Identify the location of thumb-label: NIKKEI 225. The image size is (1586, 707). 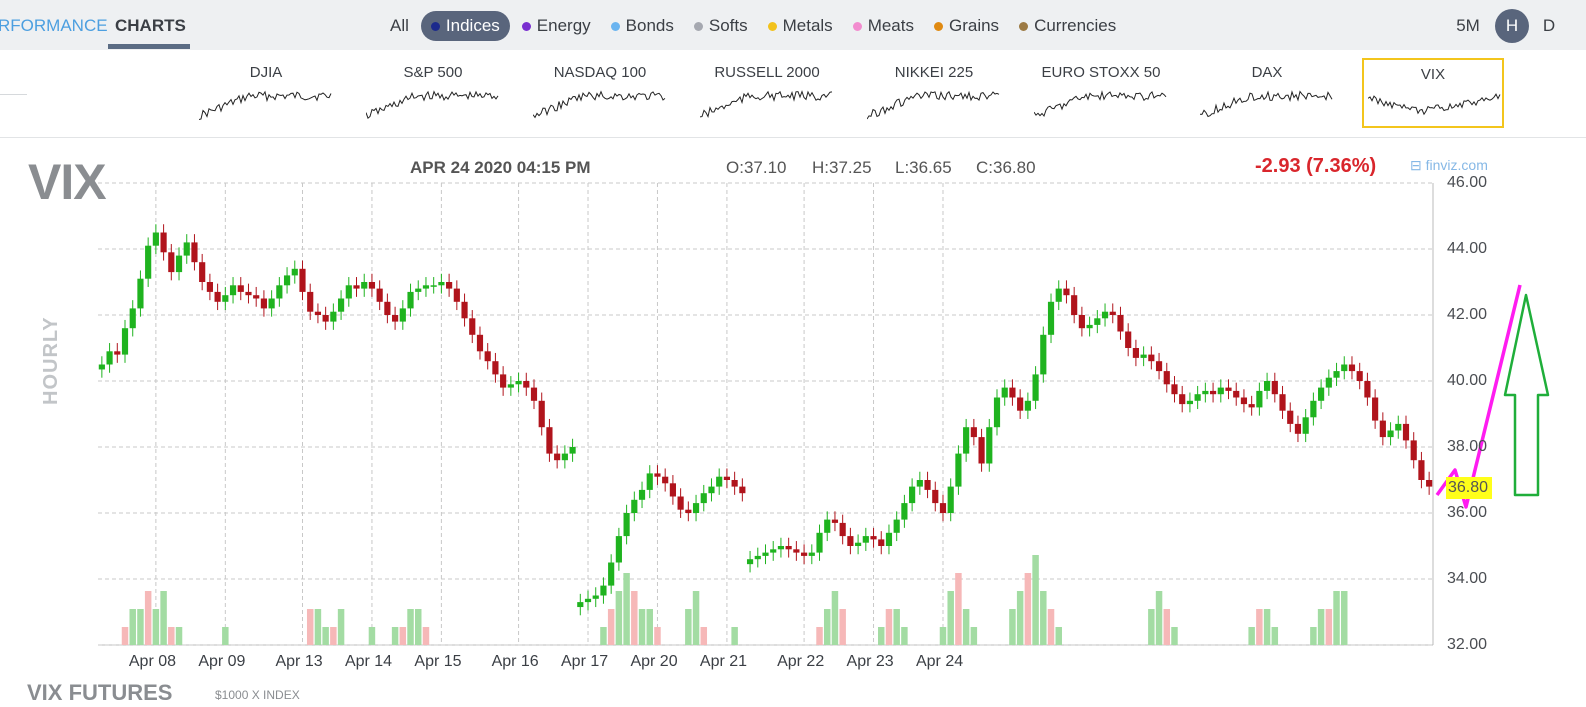
(934, 72).